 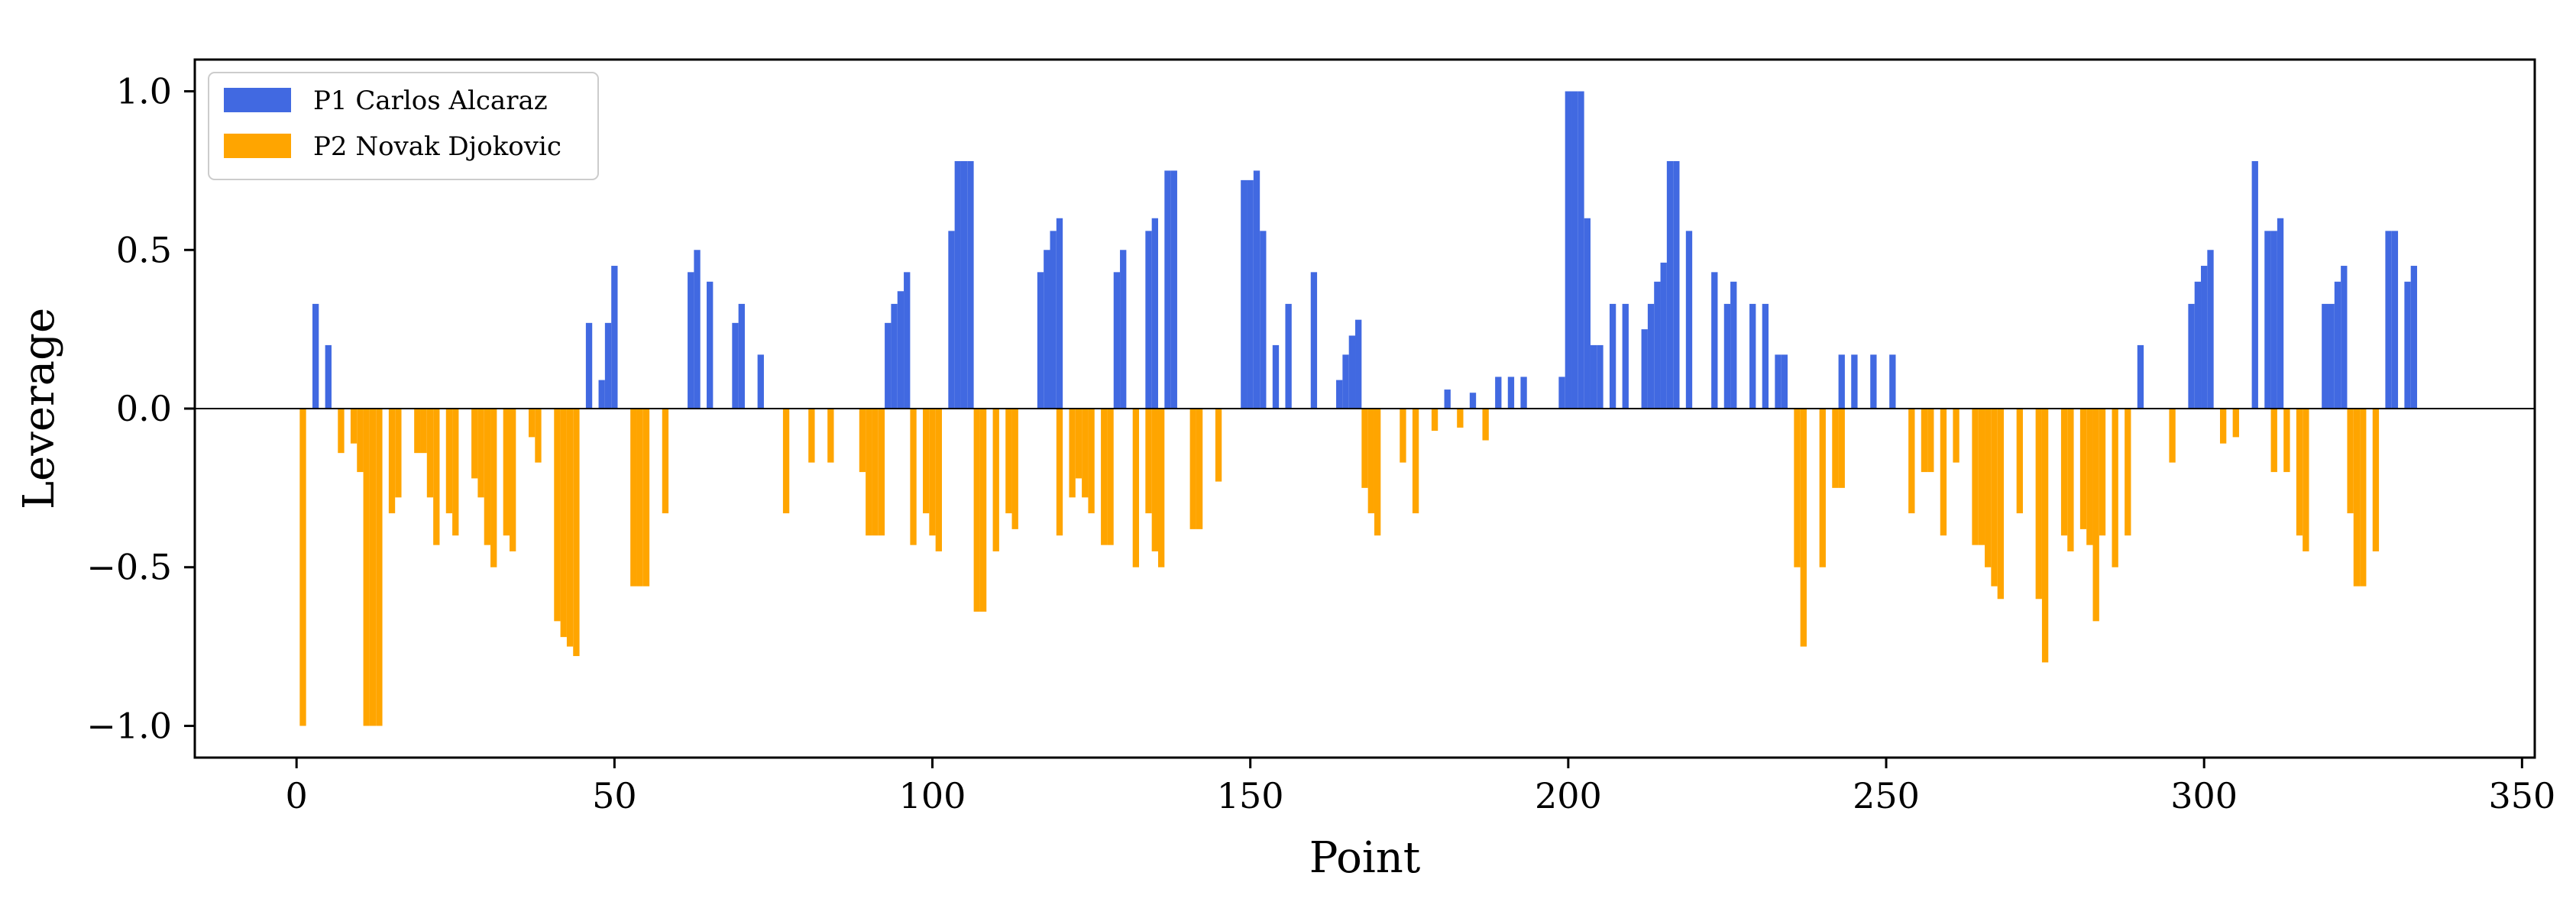 What do you see at coordinates (614, 795) in the screenshot?
I see `x-tick-label-50: 50` at bounding box center [614, 795].